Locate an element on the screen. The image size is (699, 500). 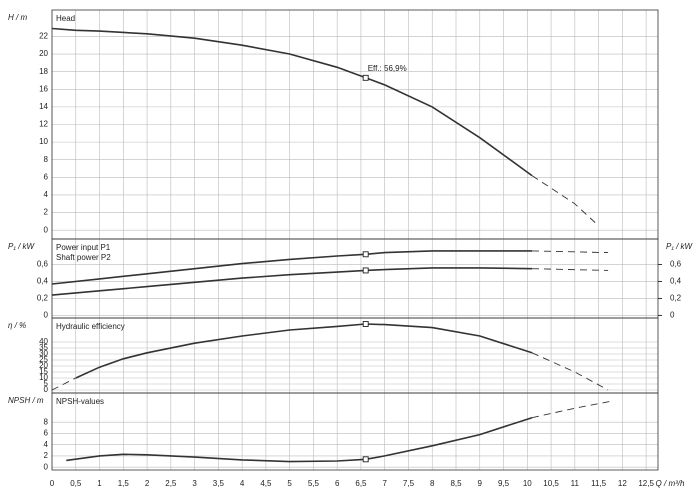
x-tick-label: 11,5 is located at coordinates (599, 483).